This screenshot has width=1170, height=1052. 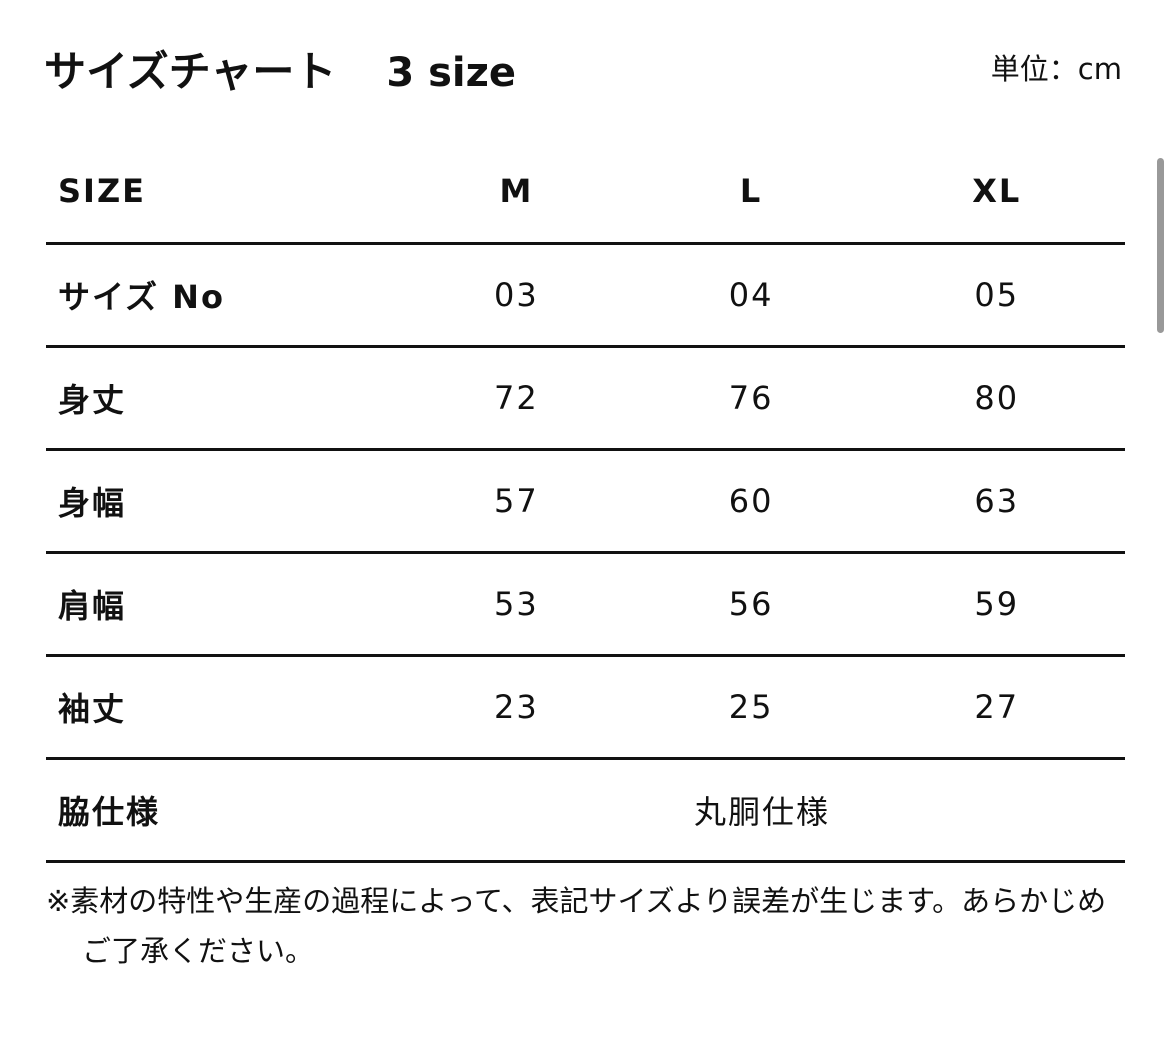 What do you see at coordinates (585, 295) in the screenshot?
I see `table-row: サイズ No 03 04 05` at bounding box center [585, 295].